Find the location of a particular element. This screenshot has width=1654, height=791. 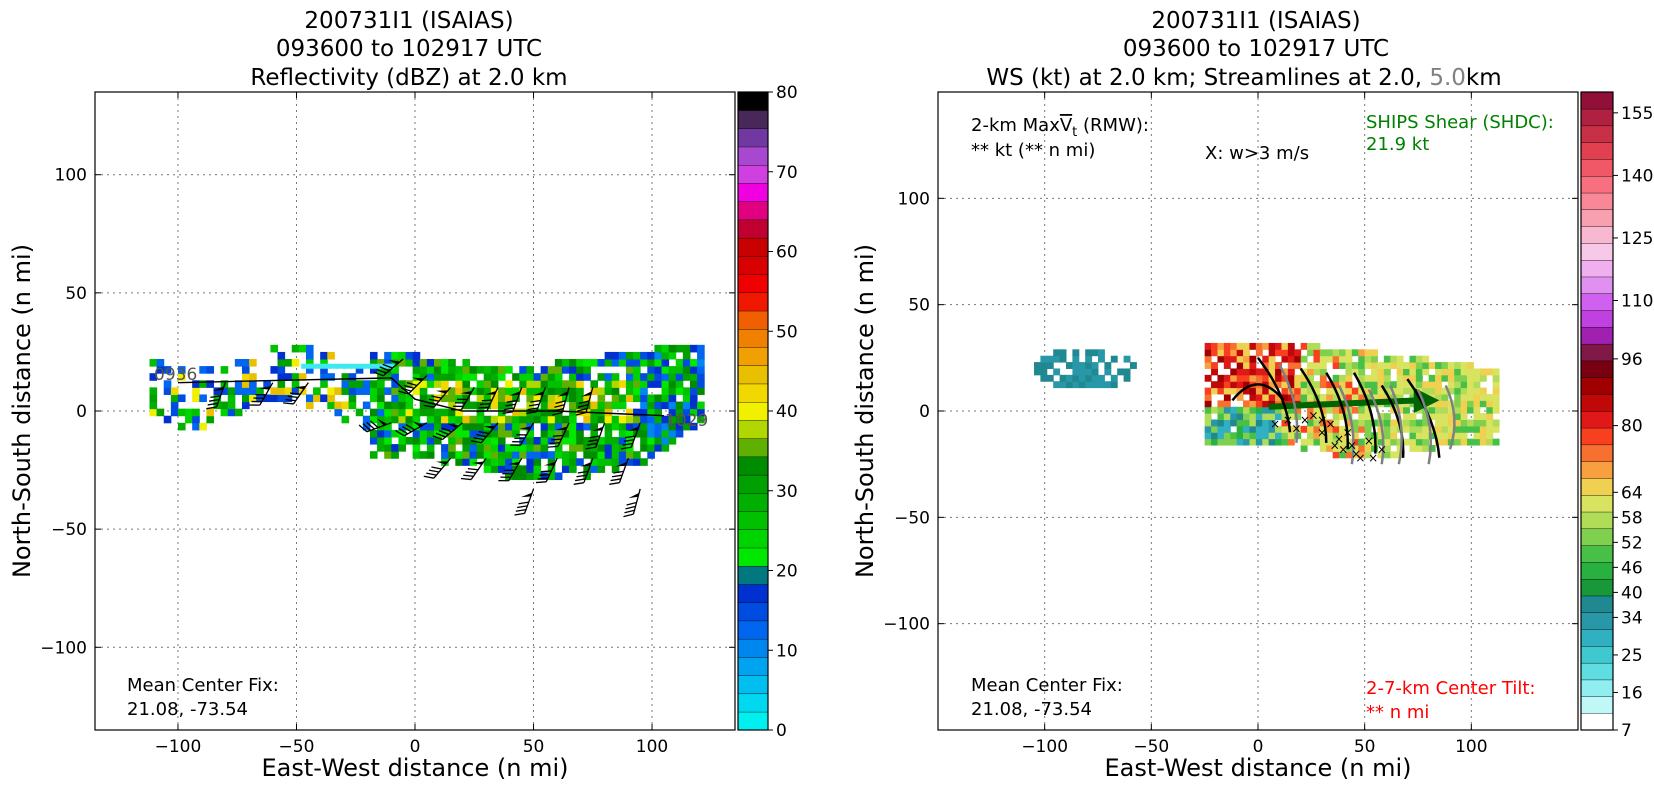

colorbar-tick-label: 110 is located at coordinates (1637, 301).